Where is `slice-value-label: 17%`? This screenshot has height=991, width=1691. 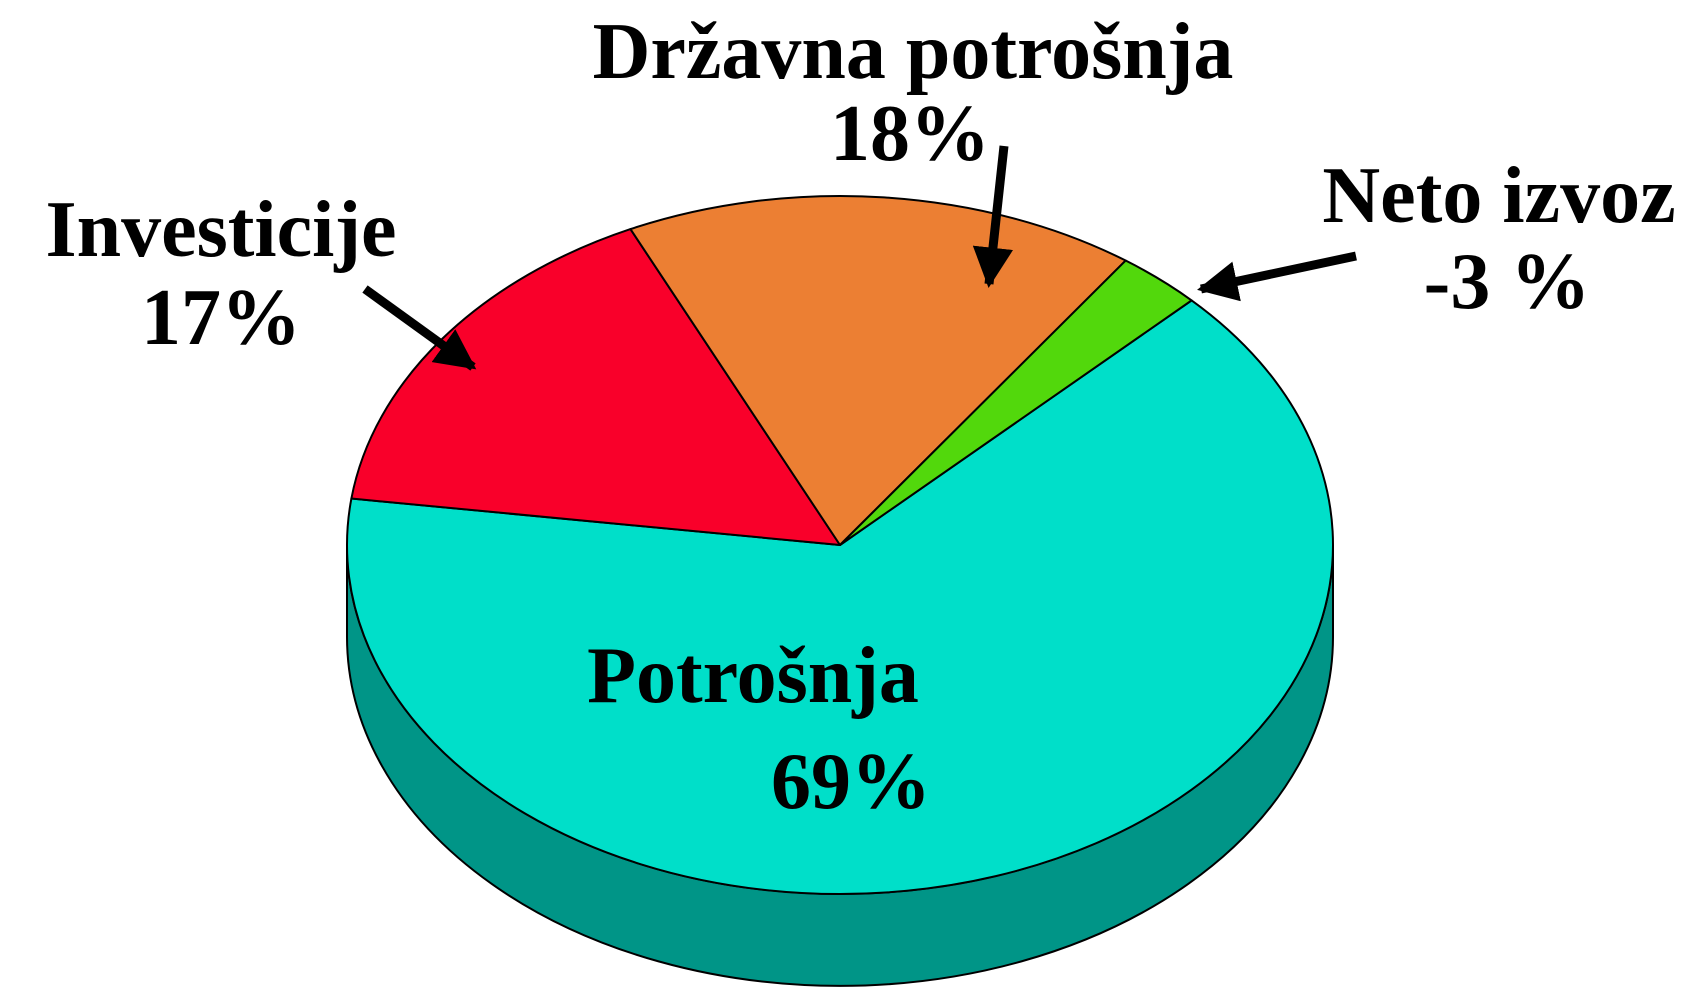 slice-value-label: 17% is located at coordinates (221, 318).